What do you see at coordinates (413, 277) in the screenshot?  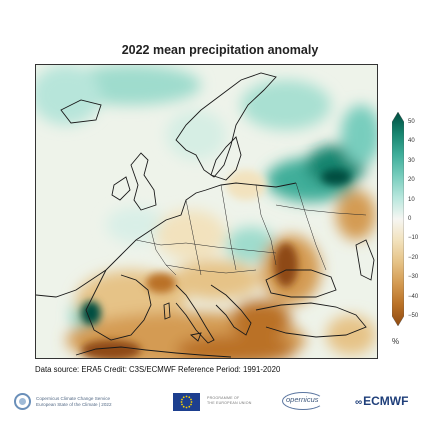 I see `colorbar-tick-label: −30` at bounding box center [413, 277].